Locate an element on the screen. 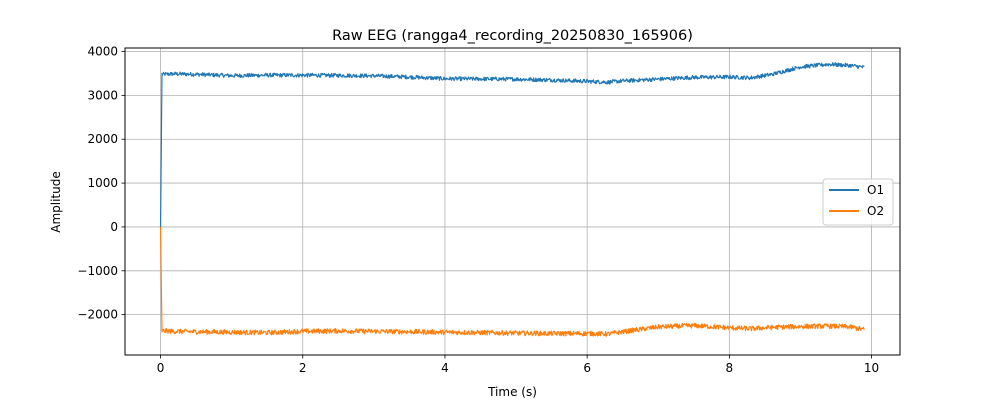 The image size is (1000, 400). y-tick-label: 1000 is located at coordinates (102, 183).